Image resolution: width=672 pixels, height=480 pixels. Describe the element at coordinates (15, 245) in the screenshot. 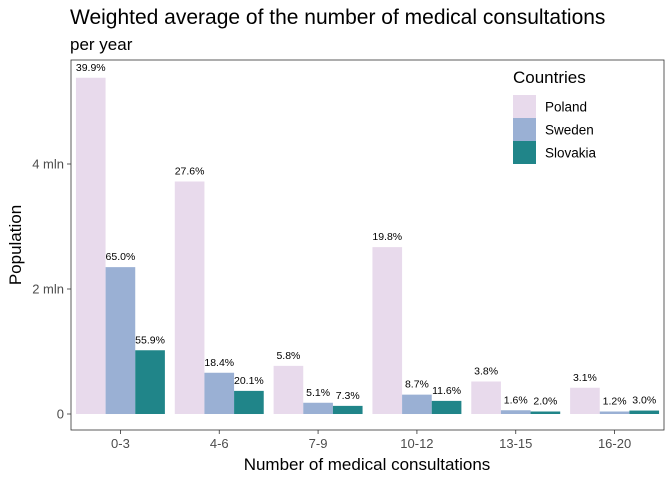

I see `y-axis-title: Population` at that location.